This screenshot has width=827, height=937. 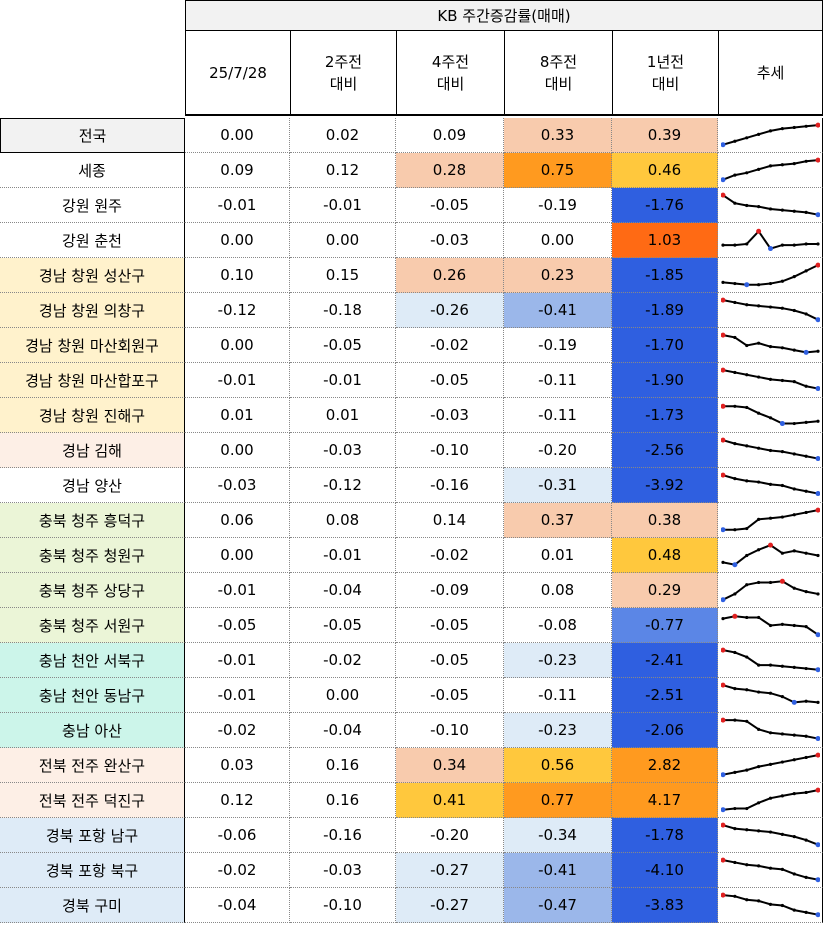 What do you see at coordinates (343, 485) in the screenshot?
I see `value-cell: -0.12` at bounding box center [343, 485].